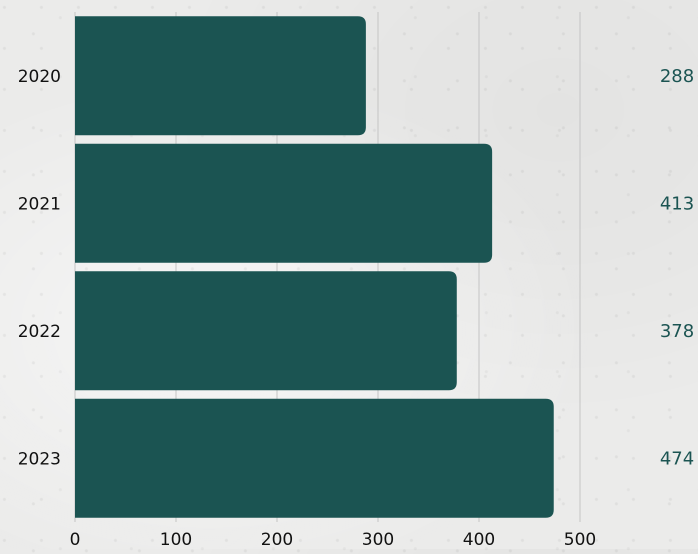 The image size is (698, 554). What do you see at coordinates (314, 458) in the screenshot?
I see `bar-2023` at bounding box center [314, 458].